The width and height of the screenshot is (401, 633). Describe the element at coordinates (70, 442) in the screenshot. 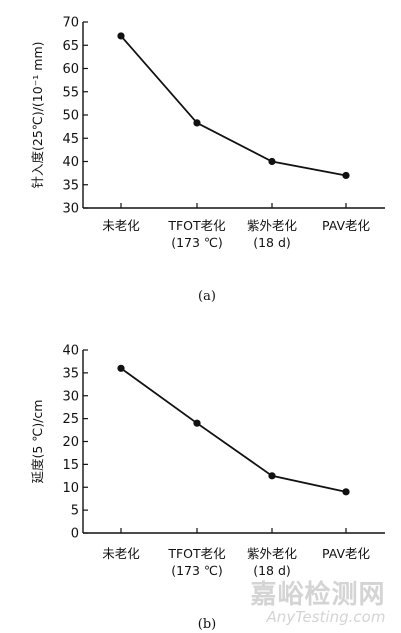

I see `y-tick-label: 20` at that location.